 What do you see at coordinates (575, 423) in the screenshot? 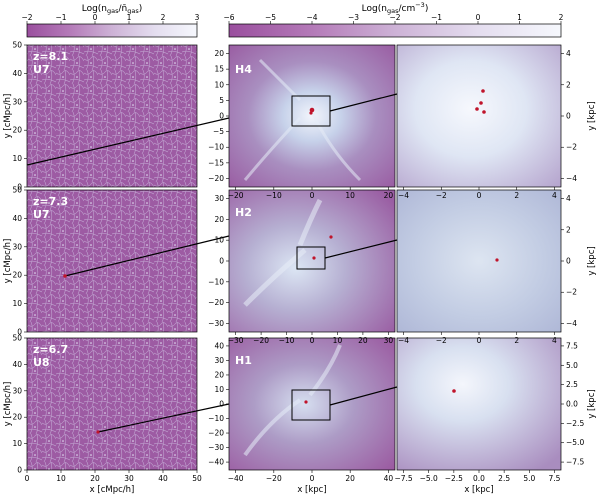
I see `ytick-label: −2.5` at bounding box center [575, 423].